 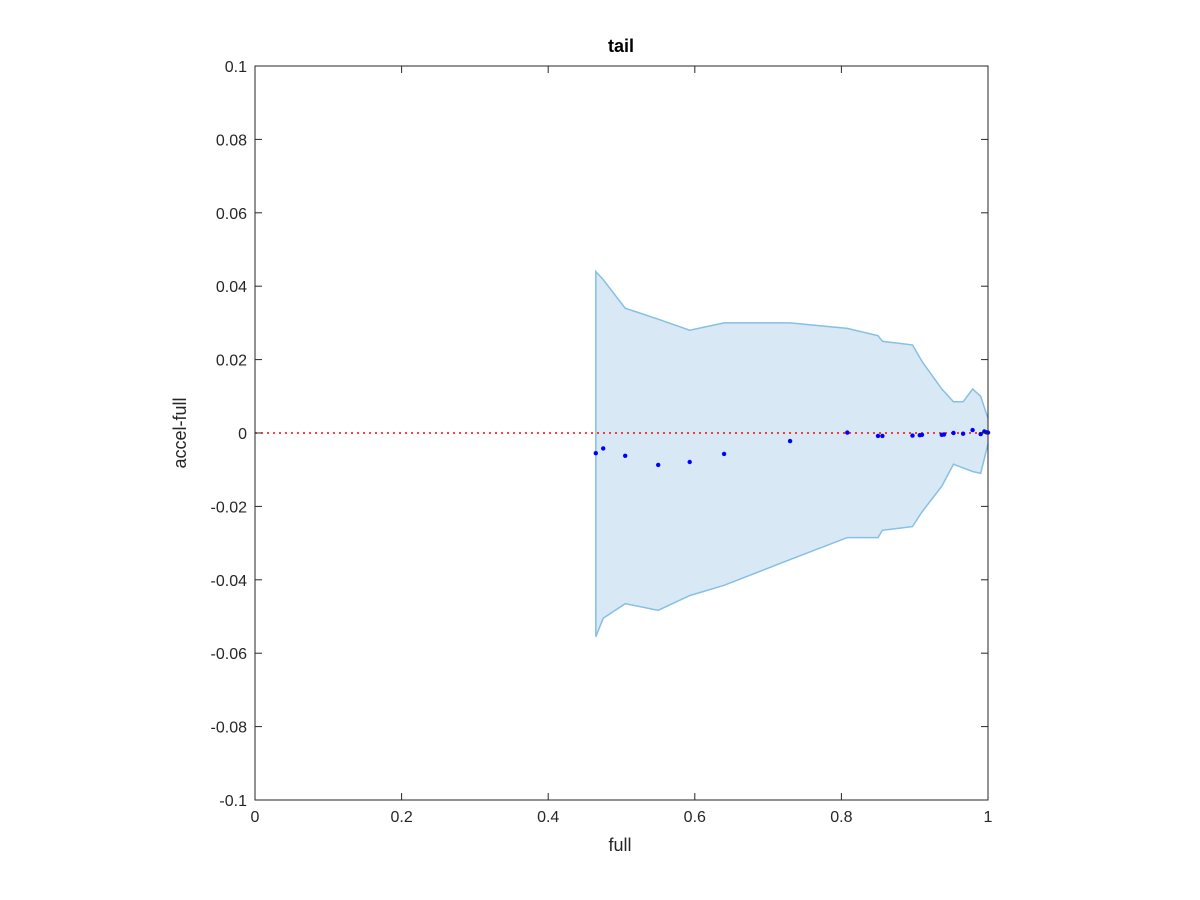 What do you see at coordinates (180, 432) in the screenshot?
I see `y-axis-label: accel-full` at bounding box center [180, 432].